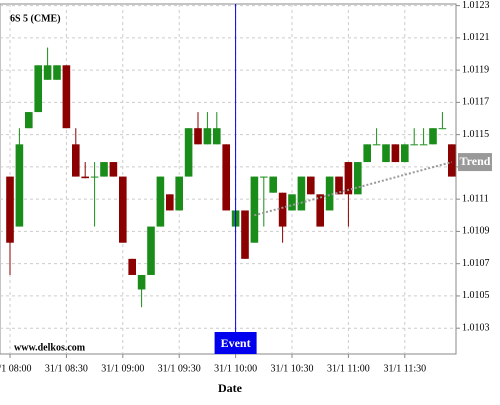 The height and width of the screenshot is (405, 500). I want to click on x-tick-label: 31/1 10:00, so click(235, 368).